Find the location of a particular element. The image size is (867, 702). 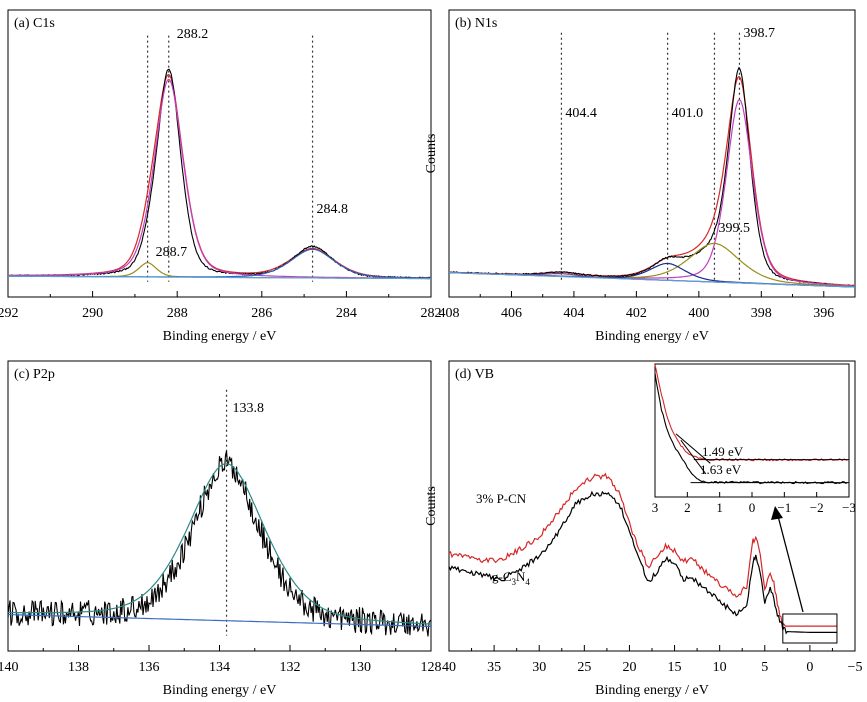

zoom-region-box is located at coordinates (810, 628).